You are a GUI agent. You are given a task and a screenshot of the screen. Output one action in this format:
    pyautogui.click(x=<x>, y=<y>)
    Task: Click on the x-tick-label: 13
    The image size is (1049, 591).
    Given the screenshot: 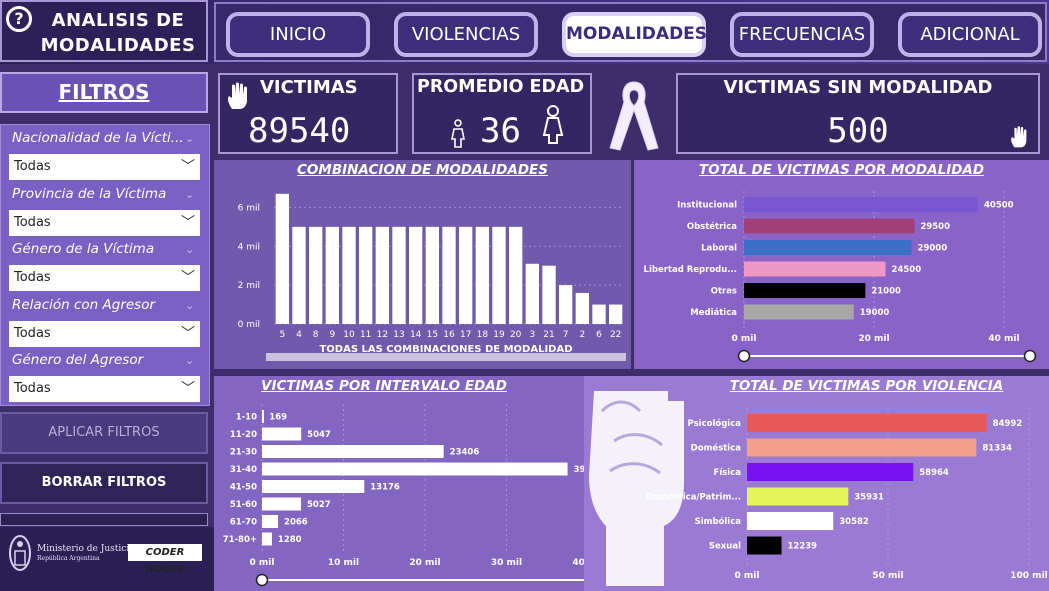 What is the action you would take?
    pyautogui.click(x=398, y=335)
    